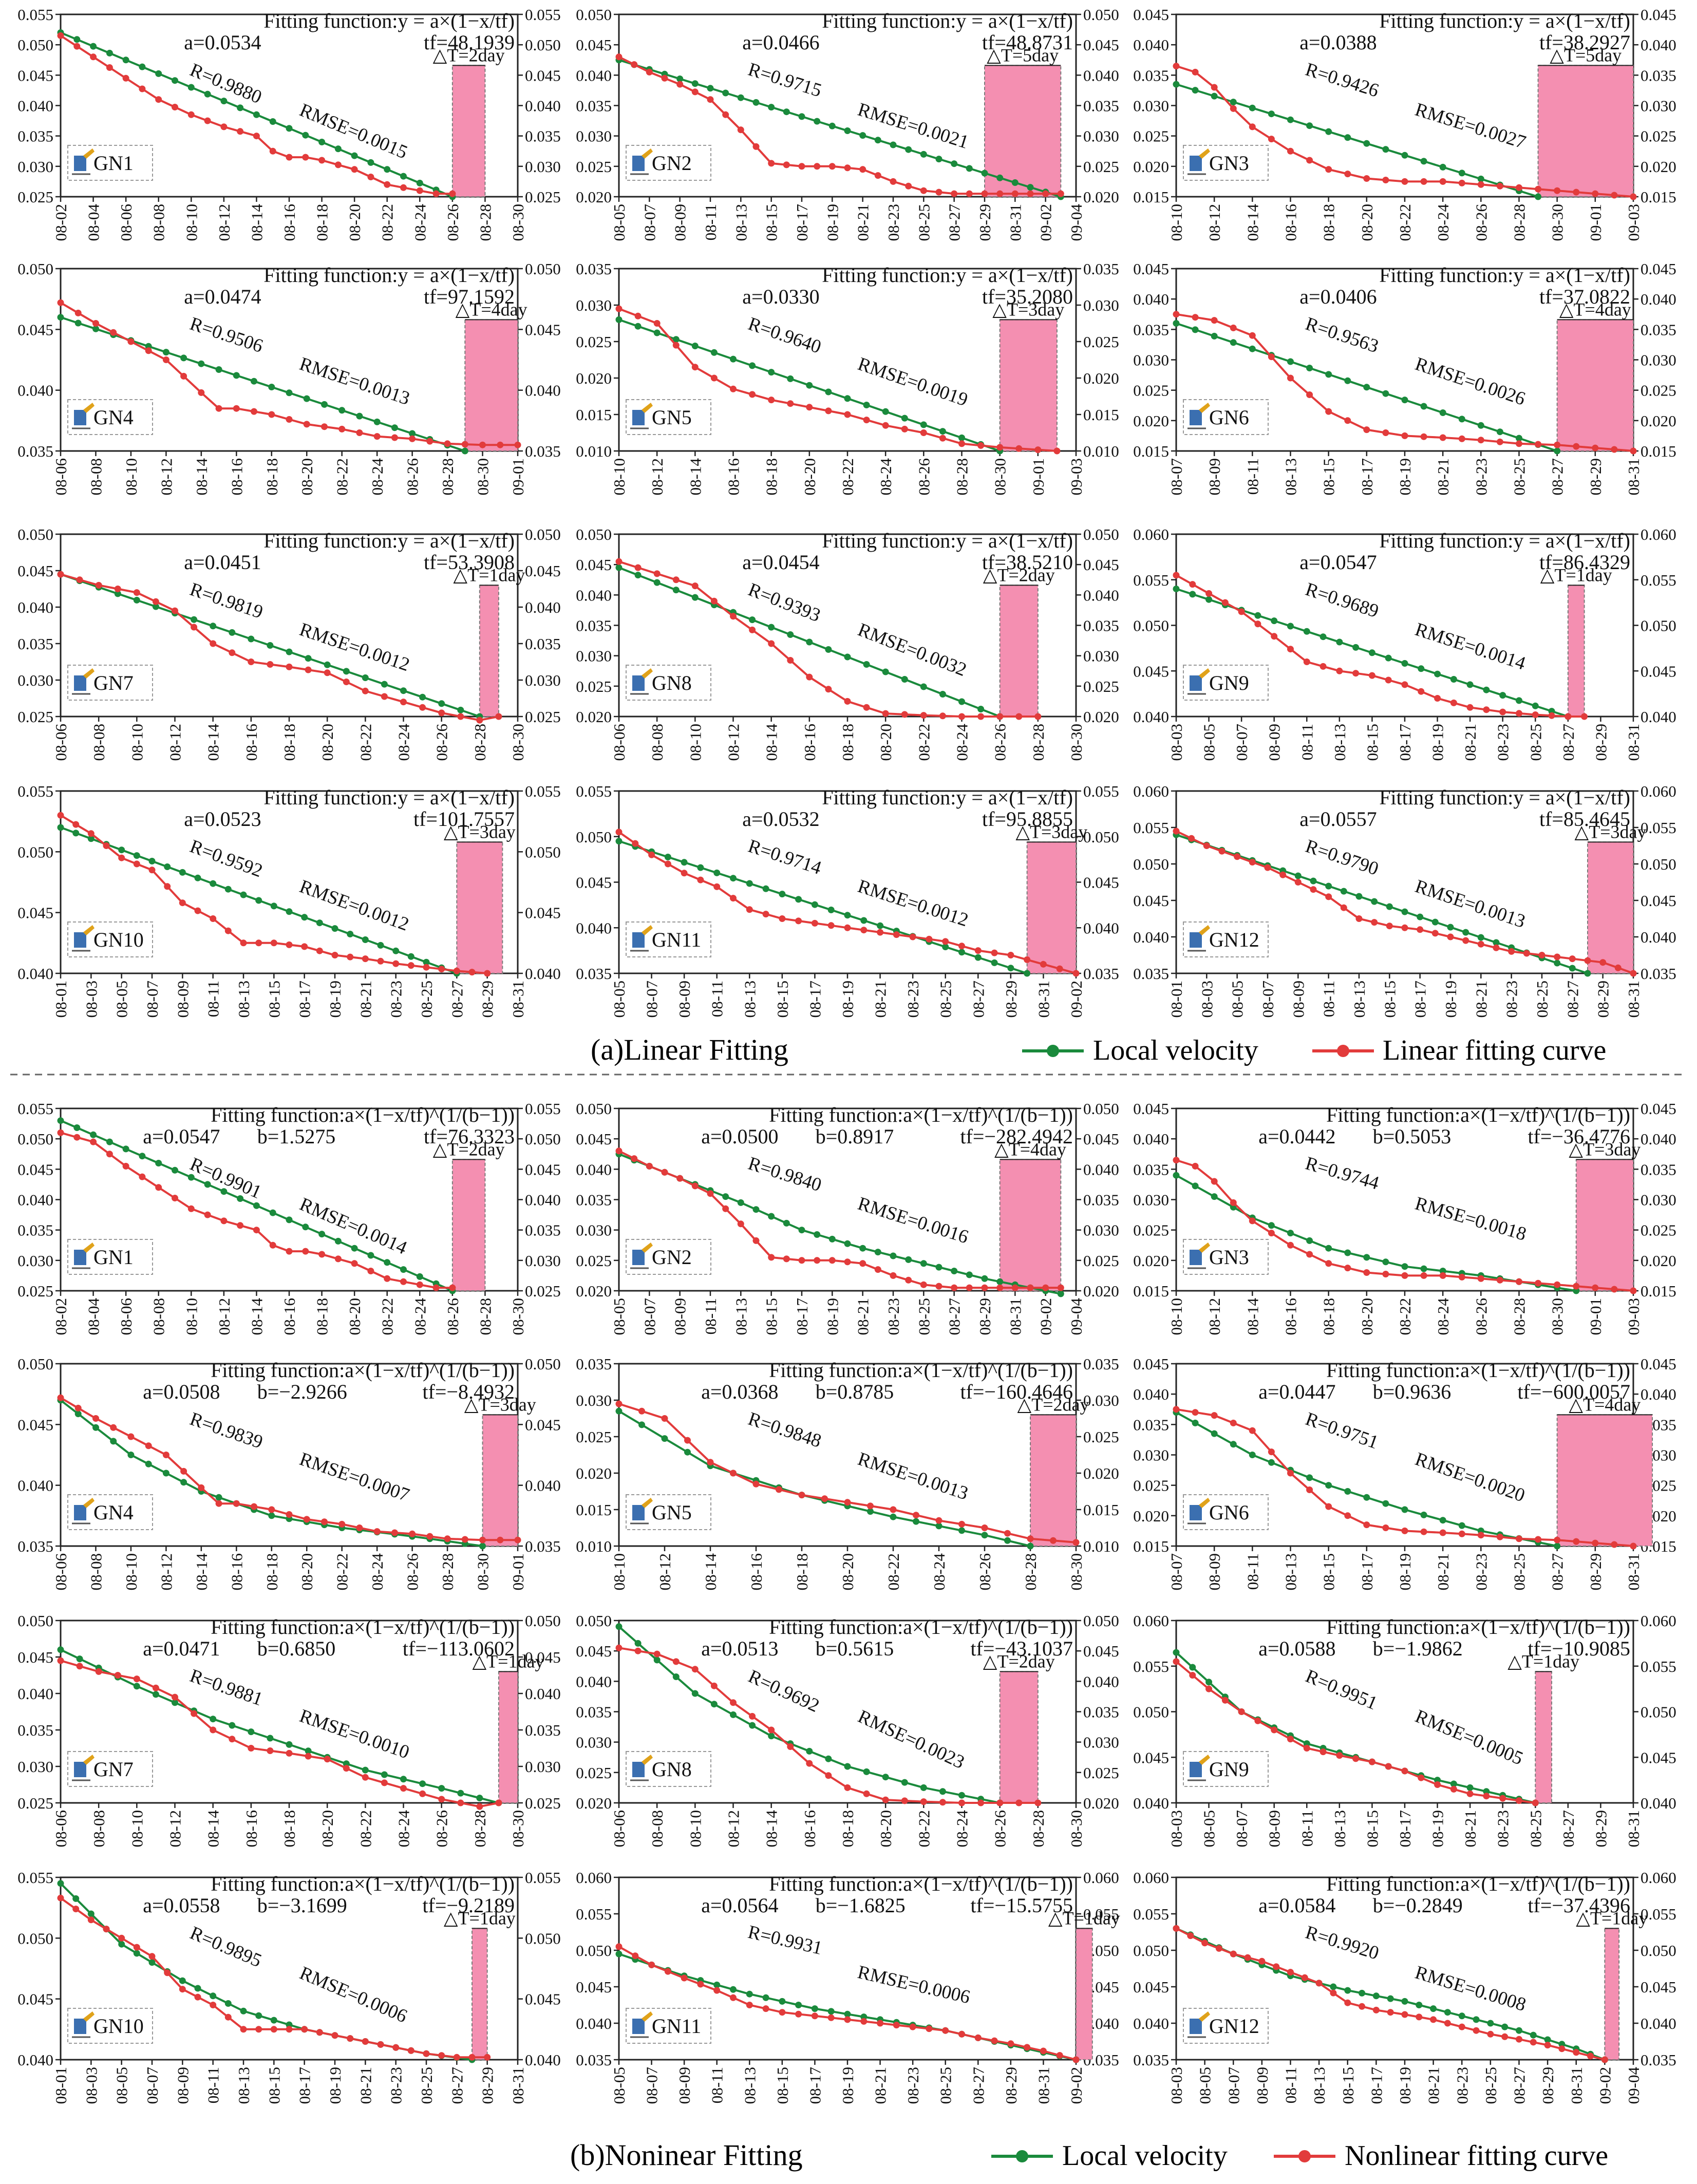 Image resolution: width=1697 pixels, height=2184 pixels. Describe the element at coordinates (91, 999) in the screenshot. I see `x-tick-label: 08-03` at that location.